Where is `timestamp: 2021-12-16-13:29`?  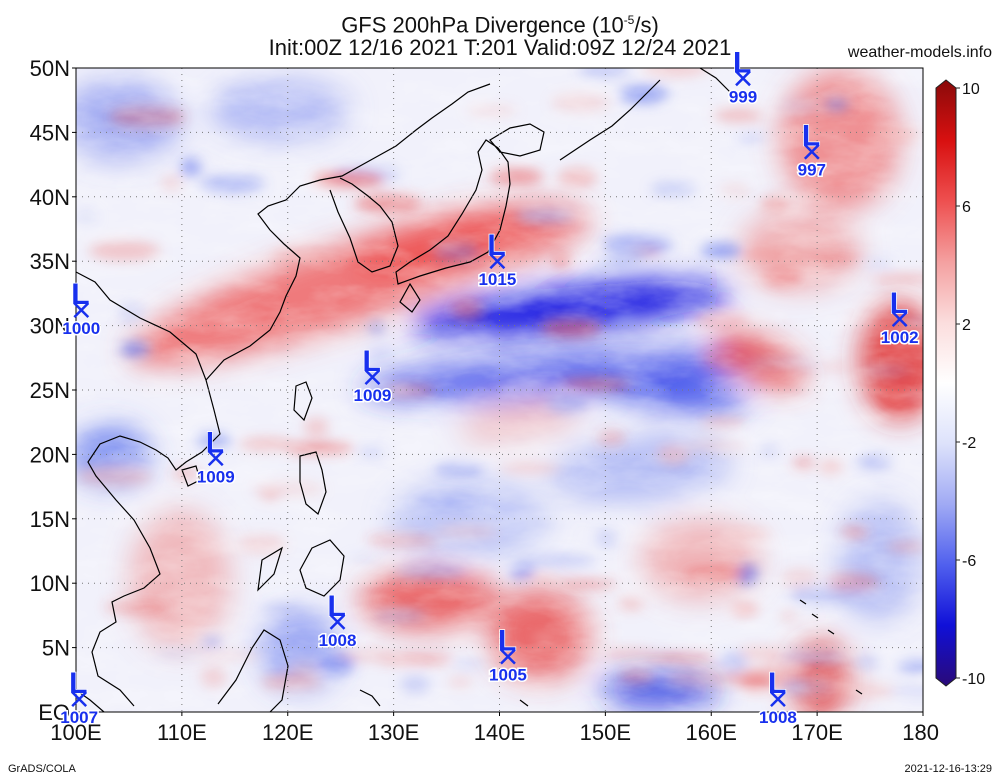 timestamp: 2021-12-16-13:29 is located at coordinates (948, 769).